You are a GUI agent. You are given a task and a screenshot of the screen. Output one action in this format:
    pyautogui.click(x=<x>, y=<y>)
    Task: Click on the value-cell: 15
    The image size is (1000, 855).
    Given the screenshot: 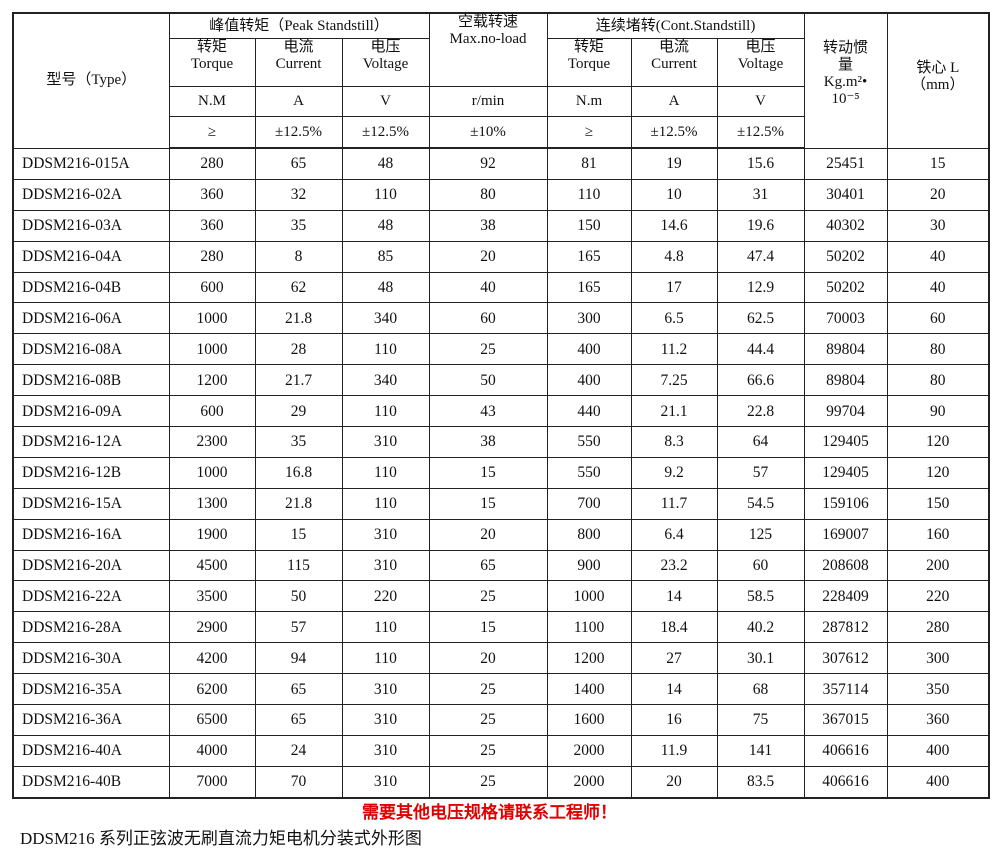 What is the action you would take?
    pyautogui.click(x=488, y=472)
    